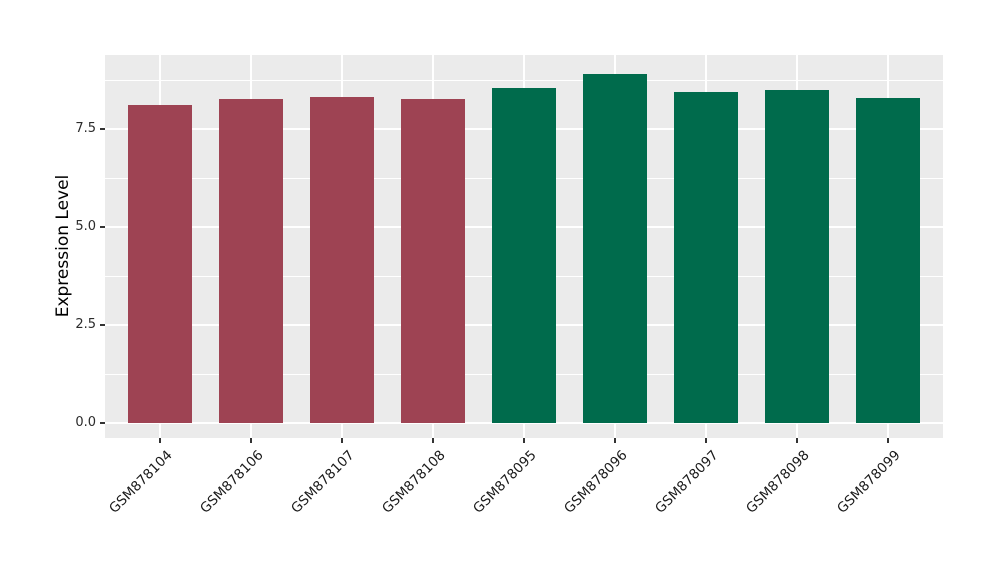 This screenshot has width=1000, height=580. I want to click on bar-GSM878095, so click(524, 255).